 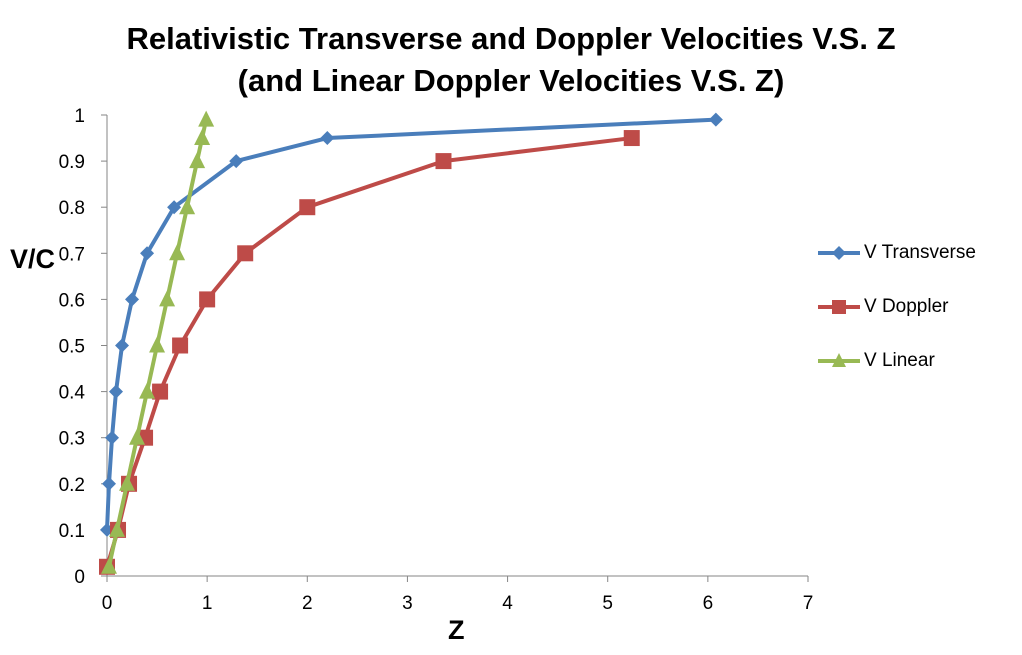 What do you see at coordinates (839, 307) in the screenshot?
I see `legend-swatch-doppler` at bounding box center [839, 307].